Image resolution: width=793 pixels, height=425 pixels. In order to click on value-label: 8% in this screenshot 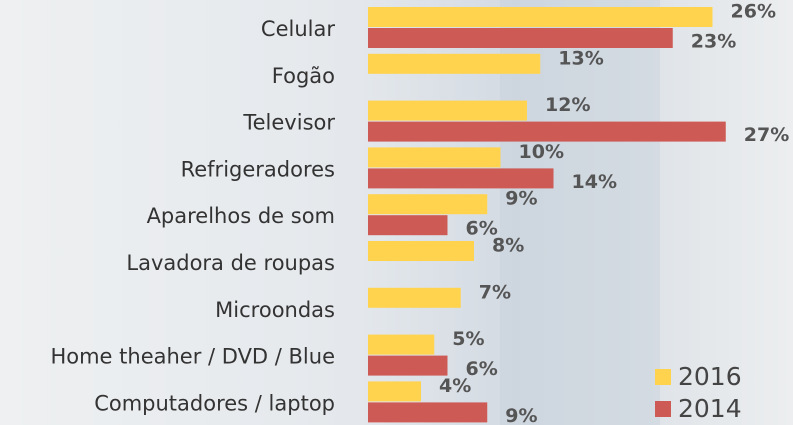, I will do `click(508, 246)`.